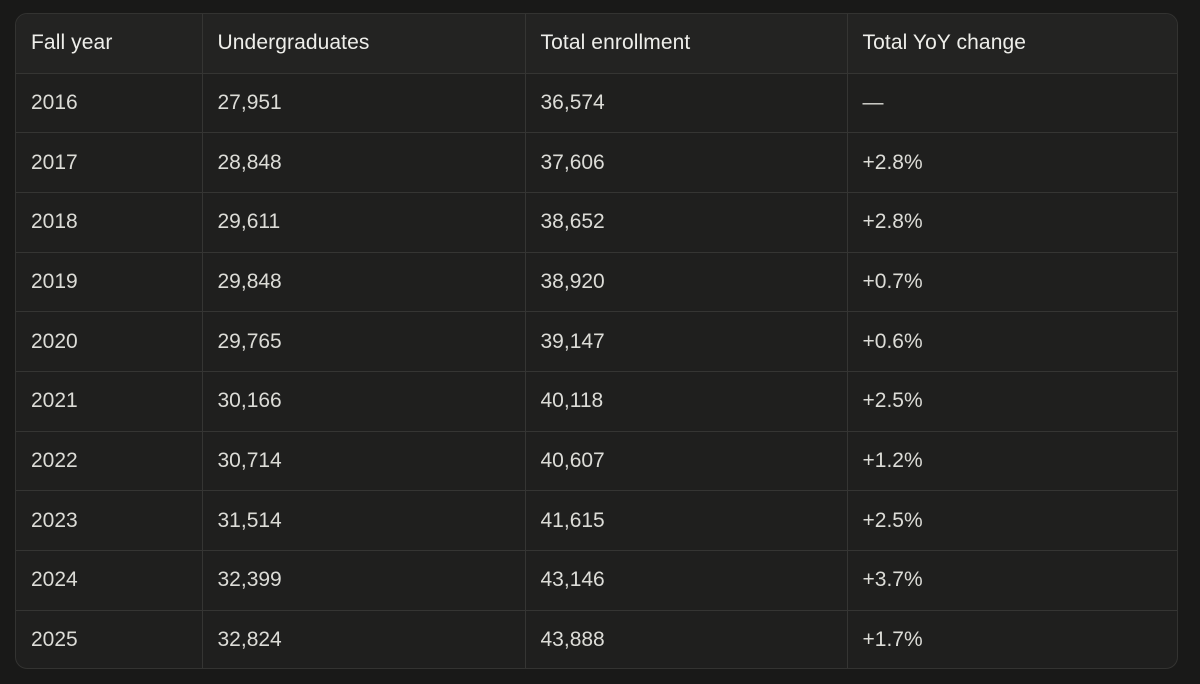 Image resolution: width=1200 pixels, height=684 pixels. I want to click on cell-fall-year: 2024, so click(109, 580).